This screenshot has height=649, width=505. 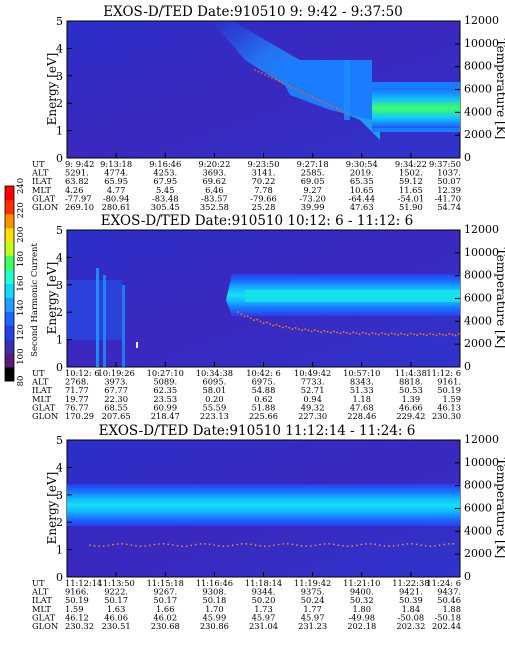 I want to click on panel-3-table-cell: 11:18:14, so click(x=263, y=583).